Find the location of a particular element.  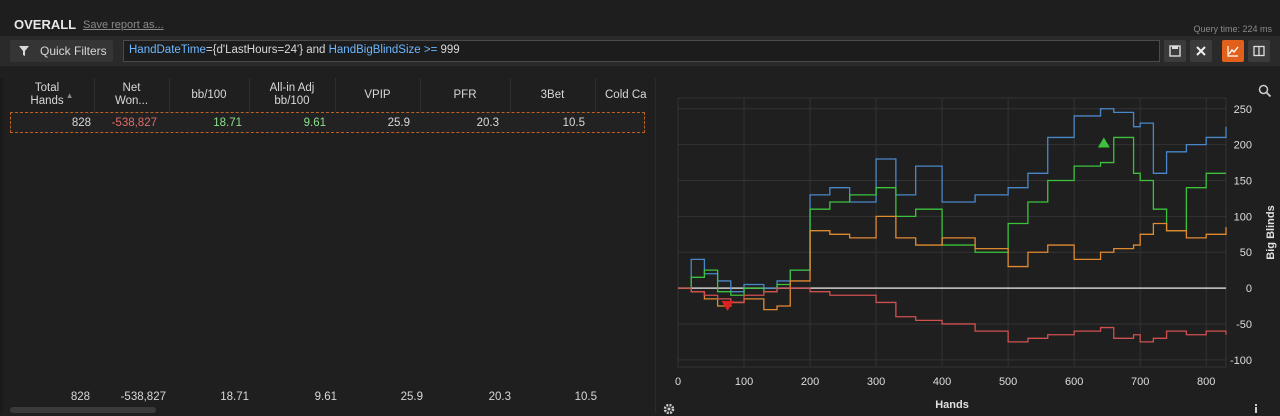

quick-filters-button: Quick Filters is located at coordinates (61, 51).